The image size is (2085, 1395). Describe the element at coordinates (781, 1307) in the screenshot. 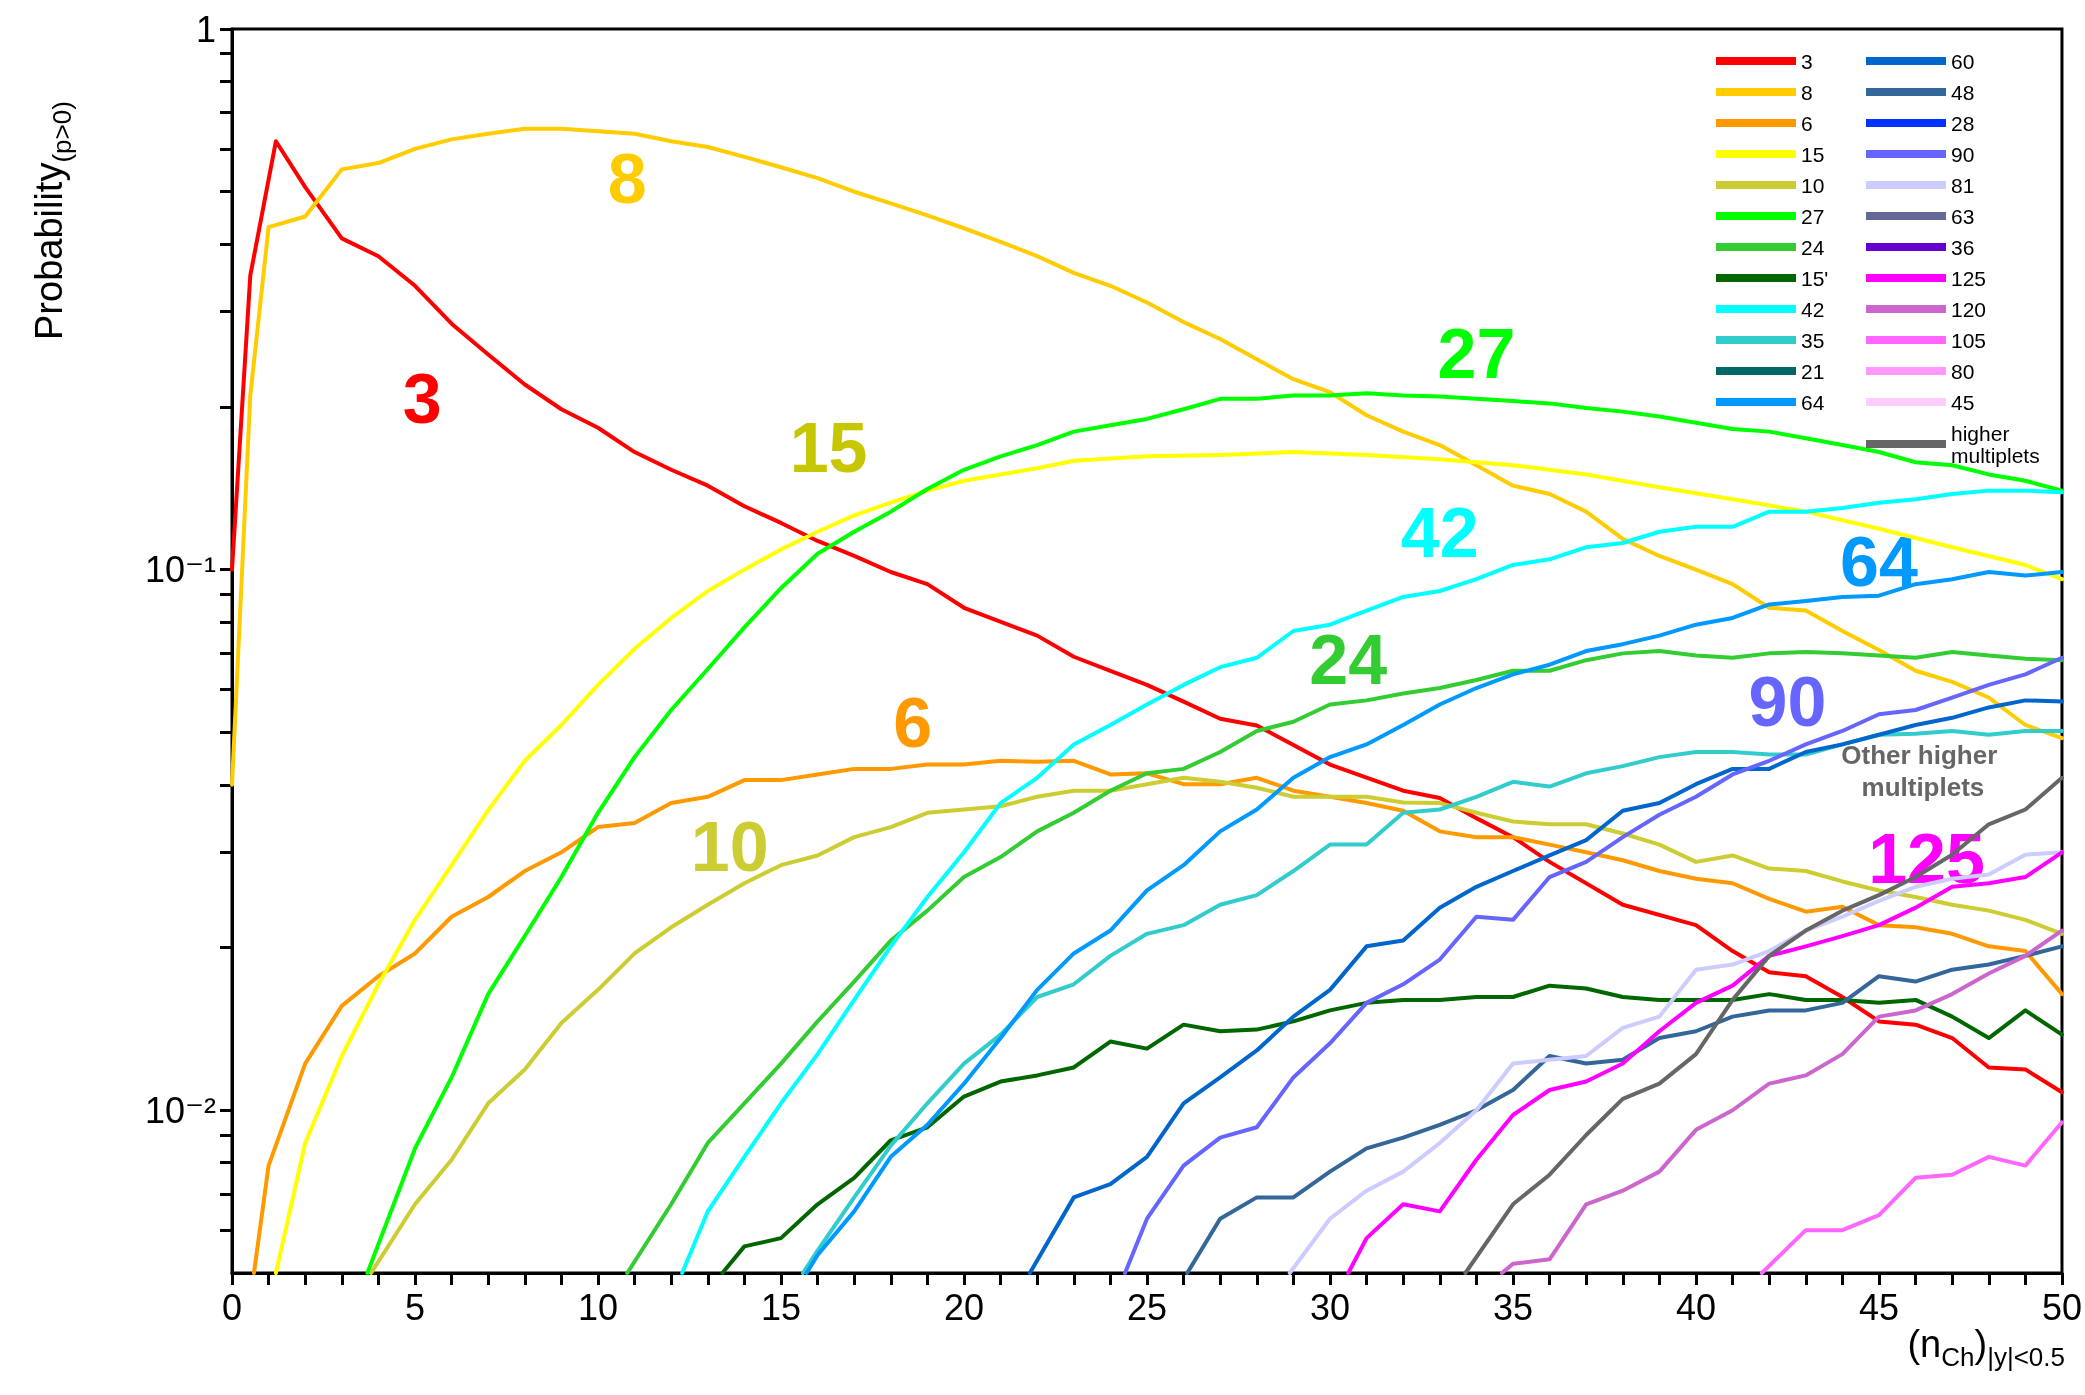

I see `x-tick-label: 15` at that location.